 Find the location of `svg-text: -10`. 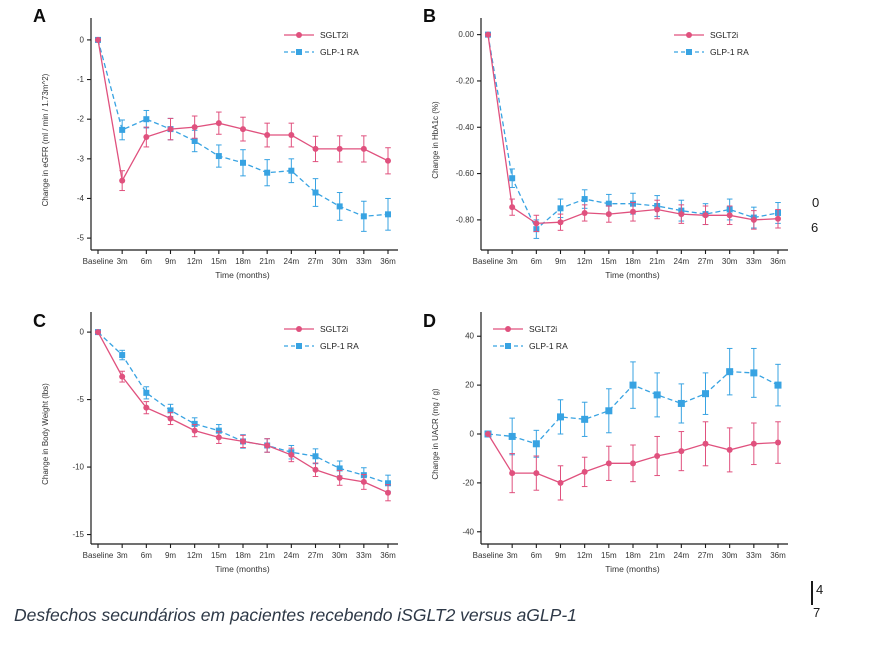

svg-text: -10 is located at coordinates (78, 467).